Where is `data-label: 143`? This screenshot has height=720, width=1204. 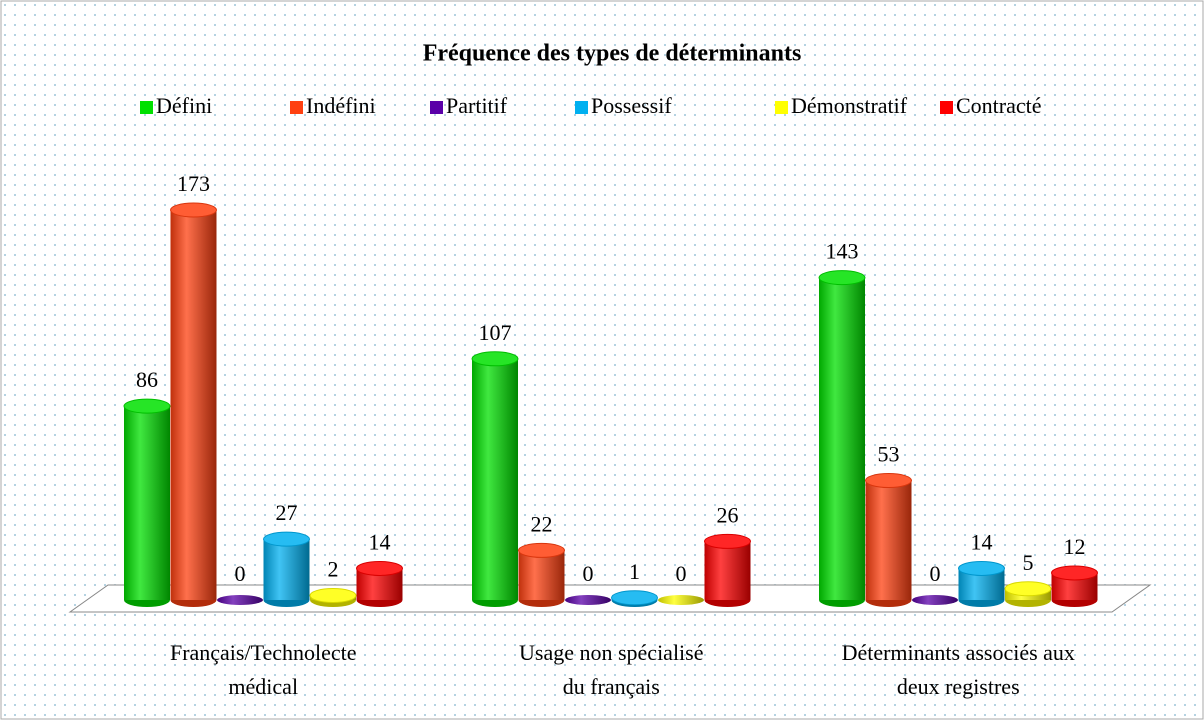
data-label: 143 is located at coordinates (842, 251).